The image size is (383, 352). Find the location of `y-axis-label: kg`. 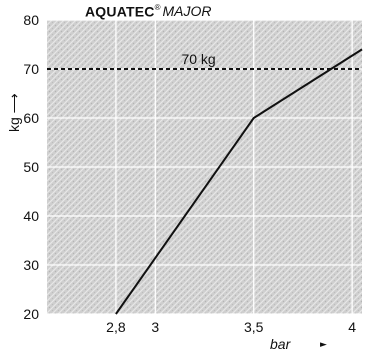

y-axis-label: kg is located at coordinates (14, 124).